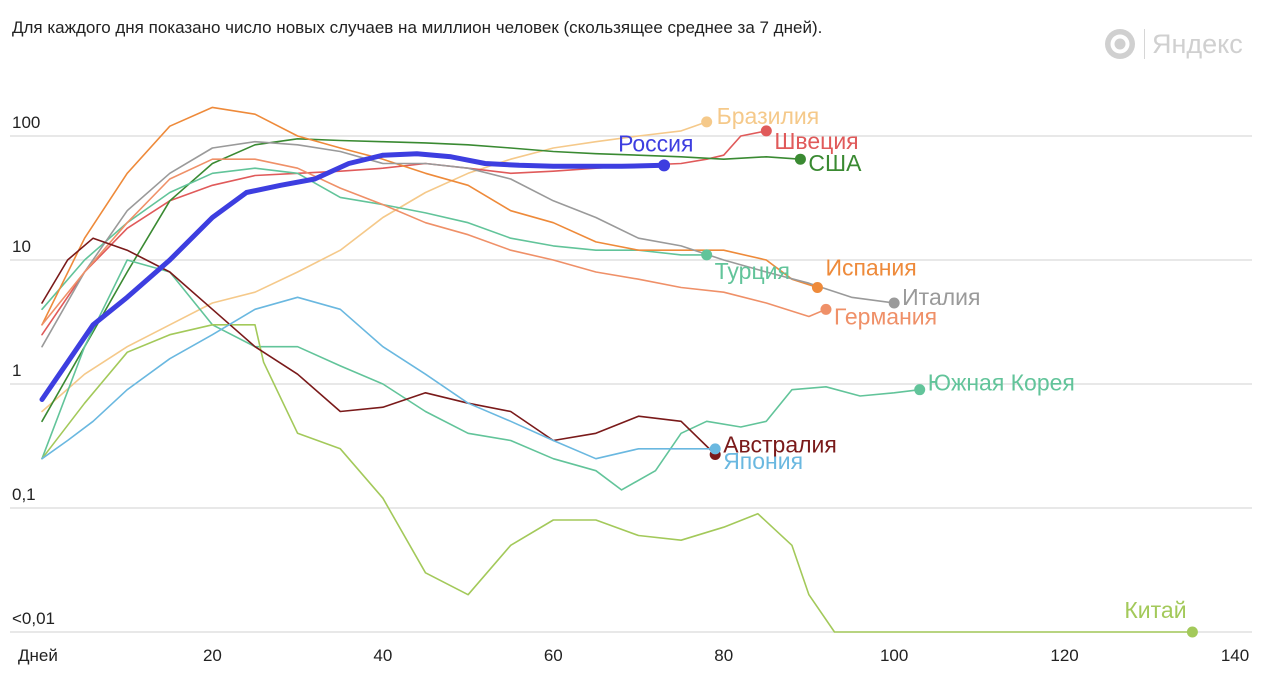 This screenshot has width=1280, height=690. I want to click on y-tick-label: 0,1, so click(24, 494).